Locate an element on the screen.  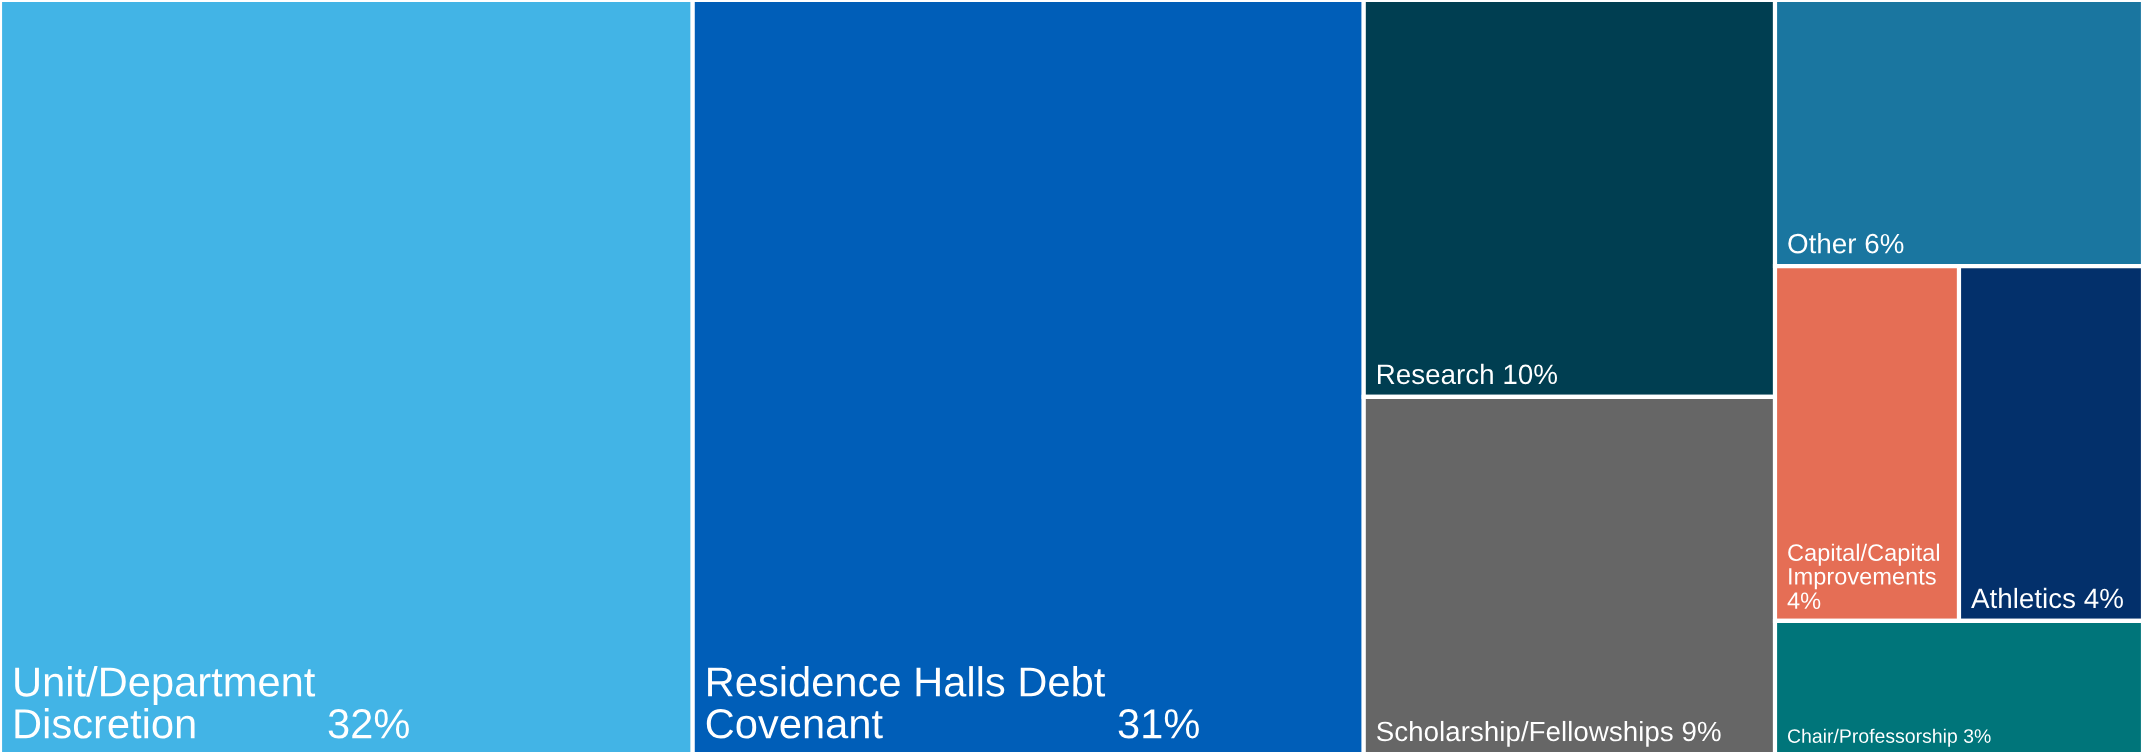
category-label: Research is located at coordinates (1435, 374).